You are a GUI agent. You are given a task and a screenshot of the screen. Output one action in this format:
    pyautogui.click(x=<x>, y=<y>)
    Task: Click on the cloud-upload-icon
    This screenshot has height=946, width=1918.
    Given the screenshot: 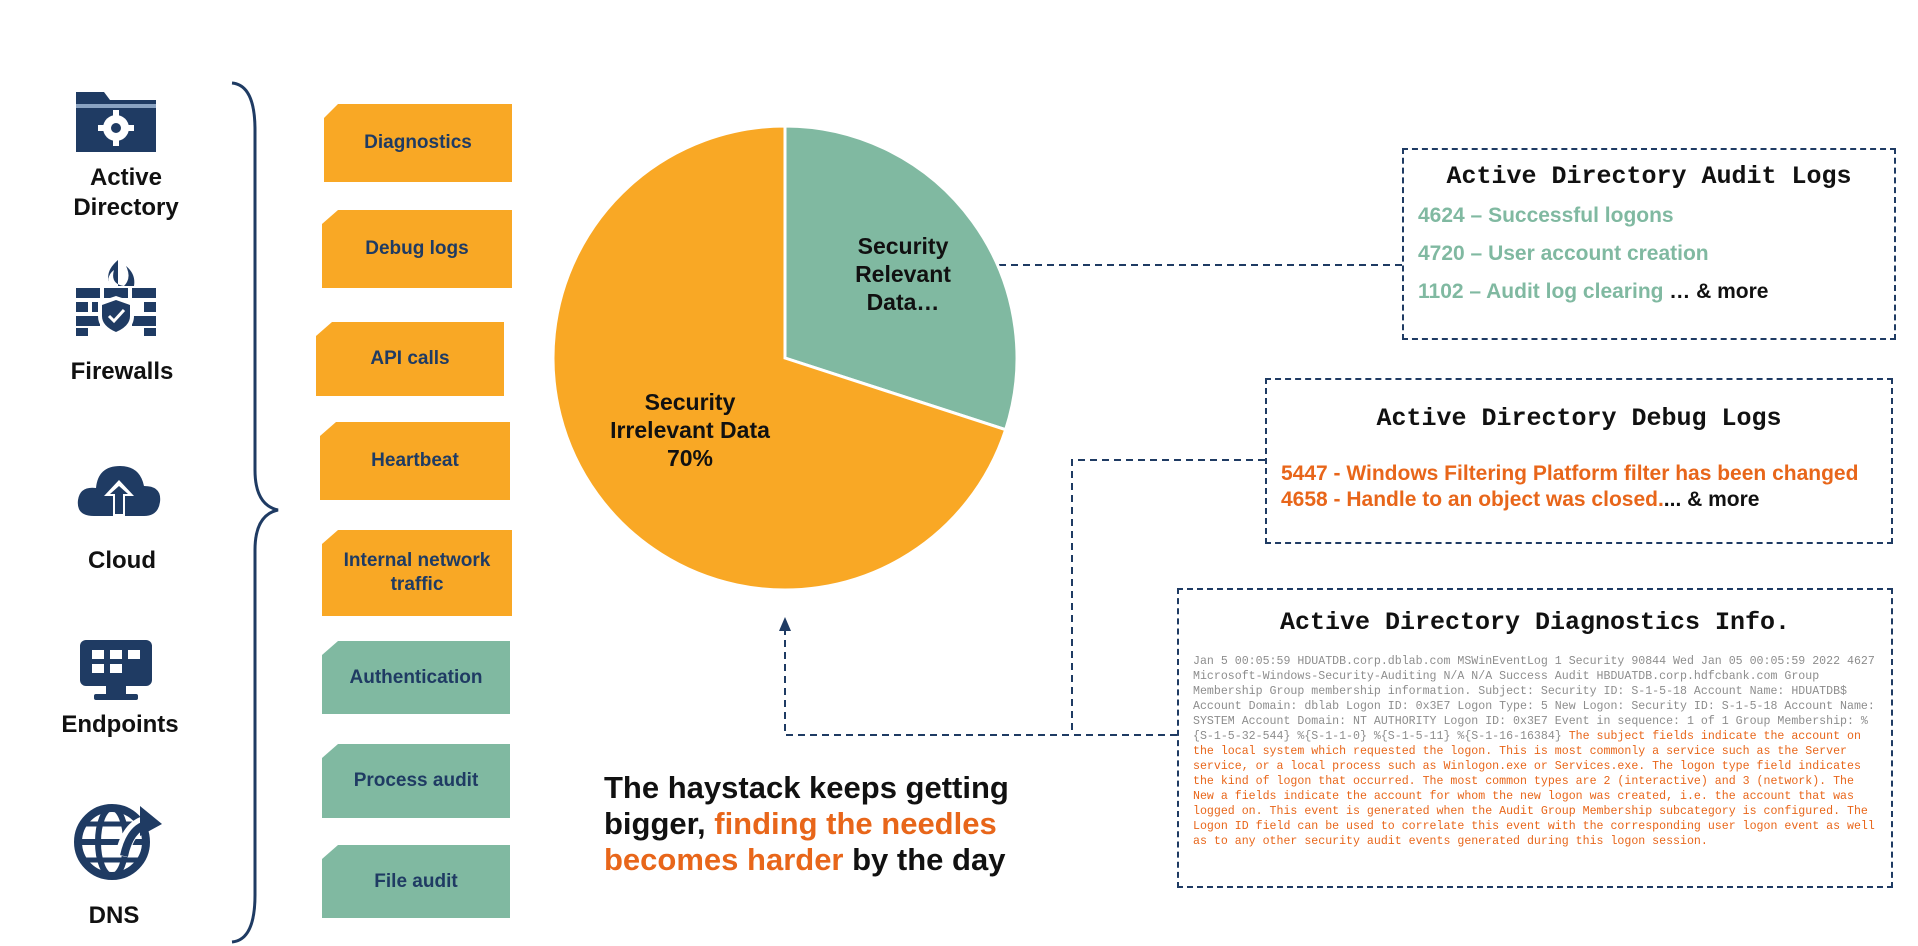 What is the action you would take?
    pyautogui.click(x=119, y=491)
    